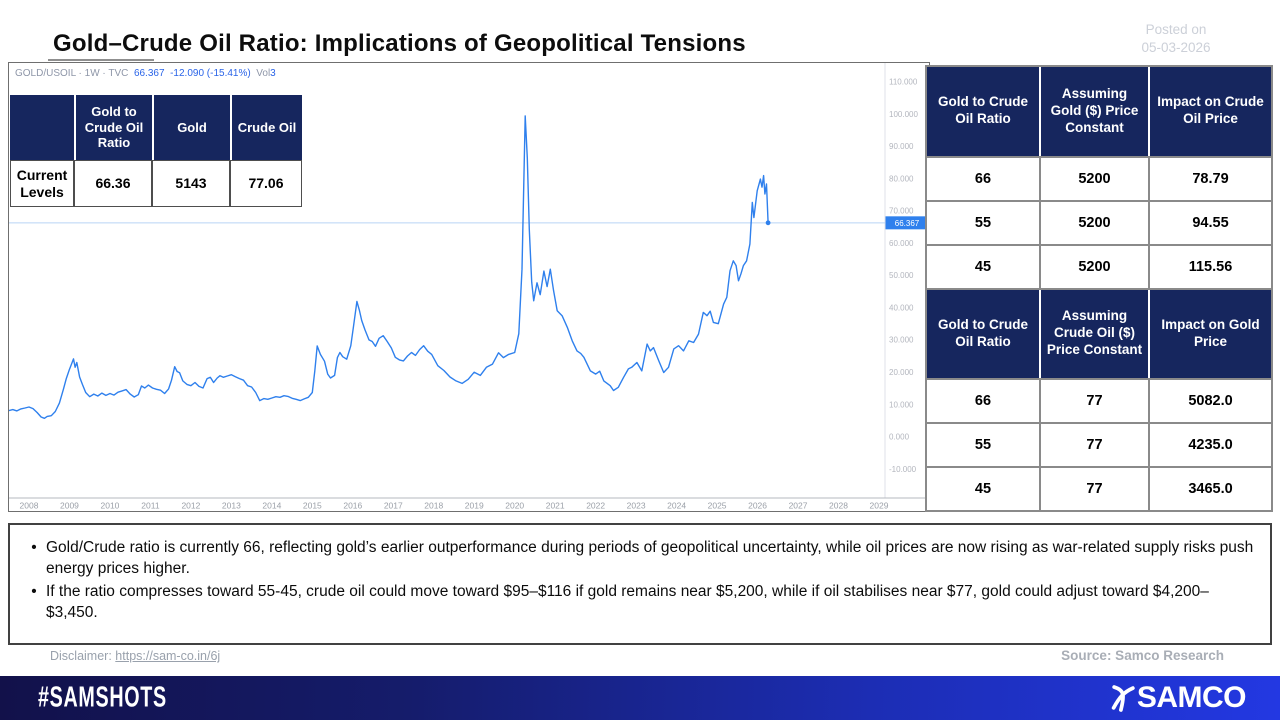 This screenshot has height=720, width=1280. Describe the element at coordinates (879, 506) in the screenshot. I see `svg-text: 2029` at that location.